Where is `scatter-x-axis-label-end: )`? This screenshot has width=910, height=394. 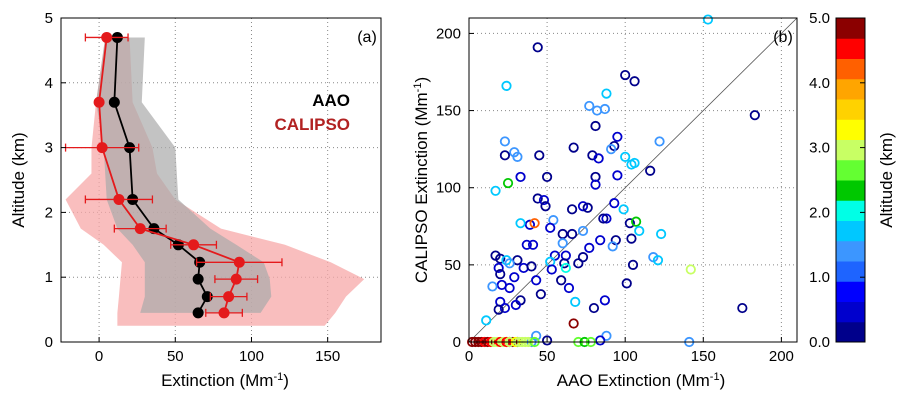 scatter-x-axis-label-end: ) is located at coordinates (723, 380).